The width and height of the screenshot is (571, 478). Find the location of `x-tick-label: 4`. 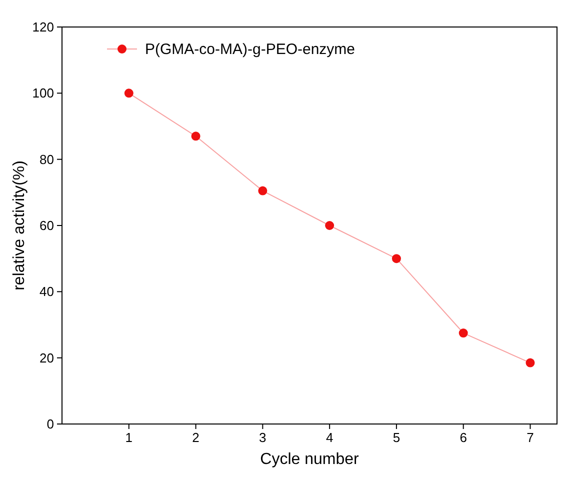

x-tick-label: 4 is located at coordinates (330, 437).